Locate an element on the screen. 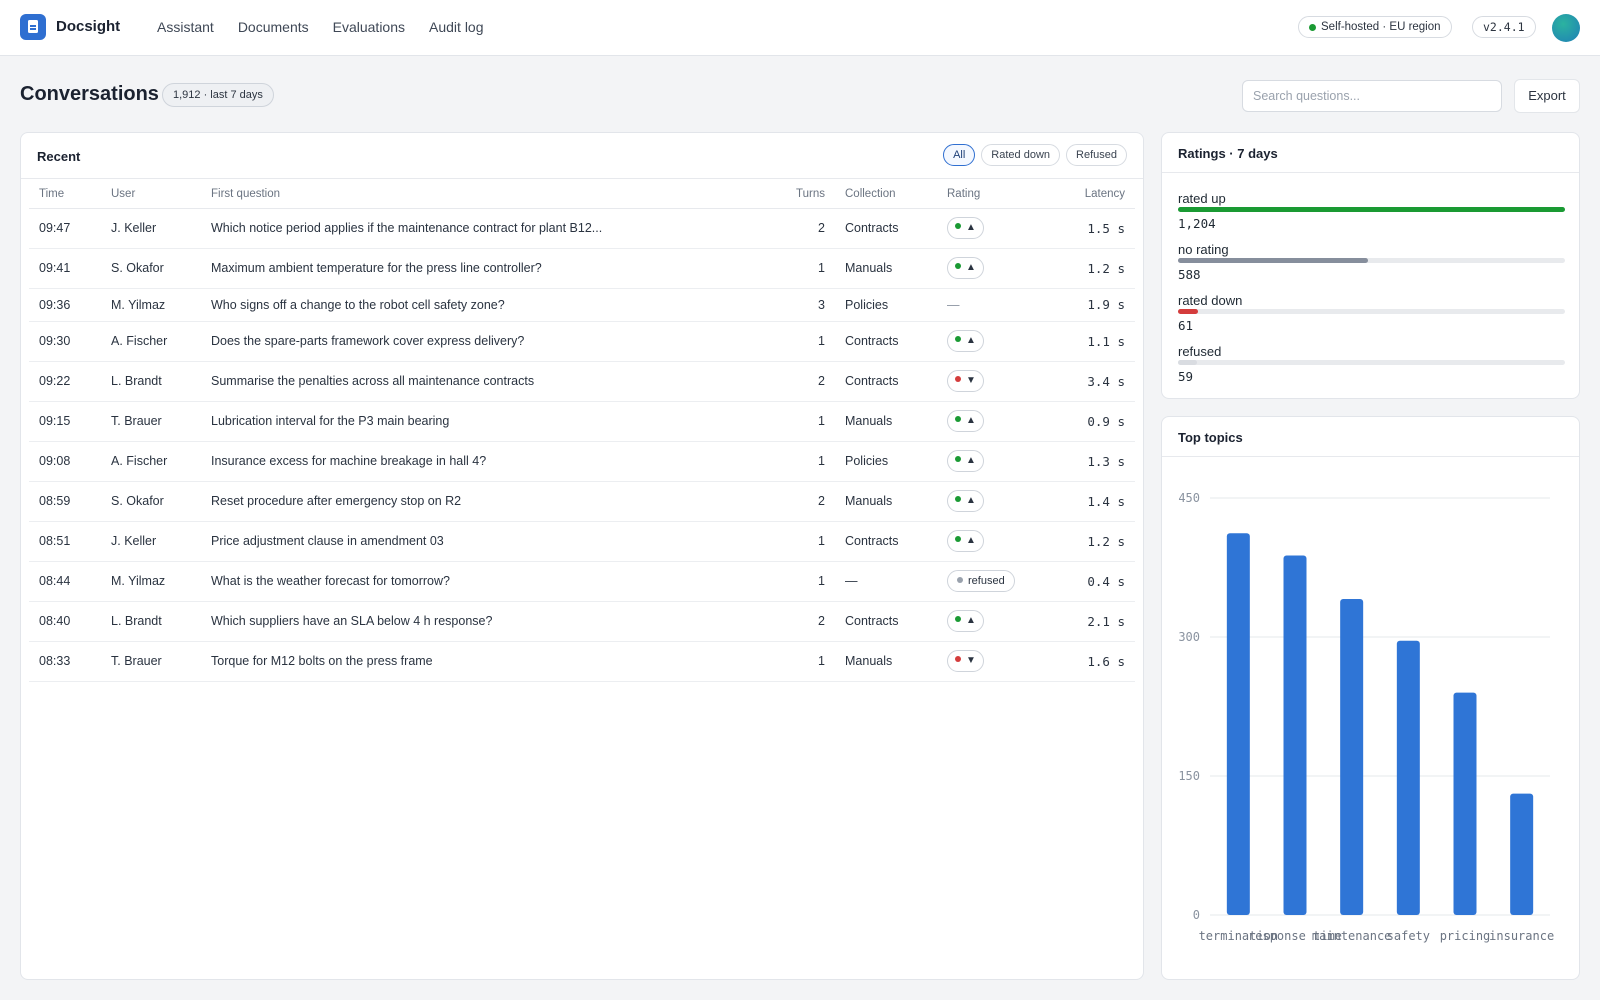 This screenshot has width=1600, height=1000. column-header-first-question: First question is located at coordinates (494, 194).